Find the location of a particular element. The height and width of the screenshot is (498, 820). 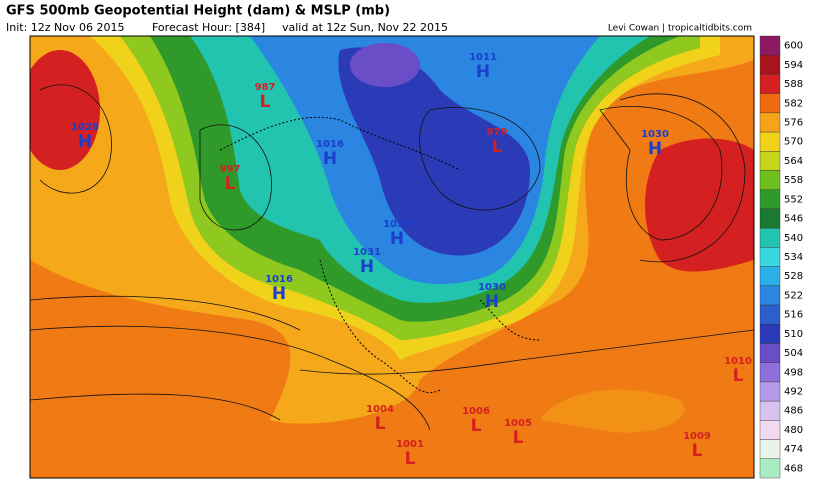

forecast-hour: Forecast Hour: [384] is located at coordinates (208, 27).